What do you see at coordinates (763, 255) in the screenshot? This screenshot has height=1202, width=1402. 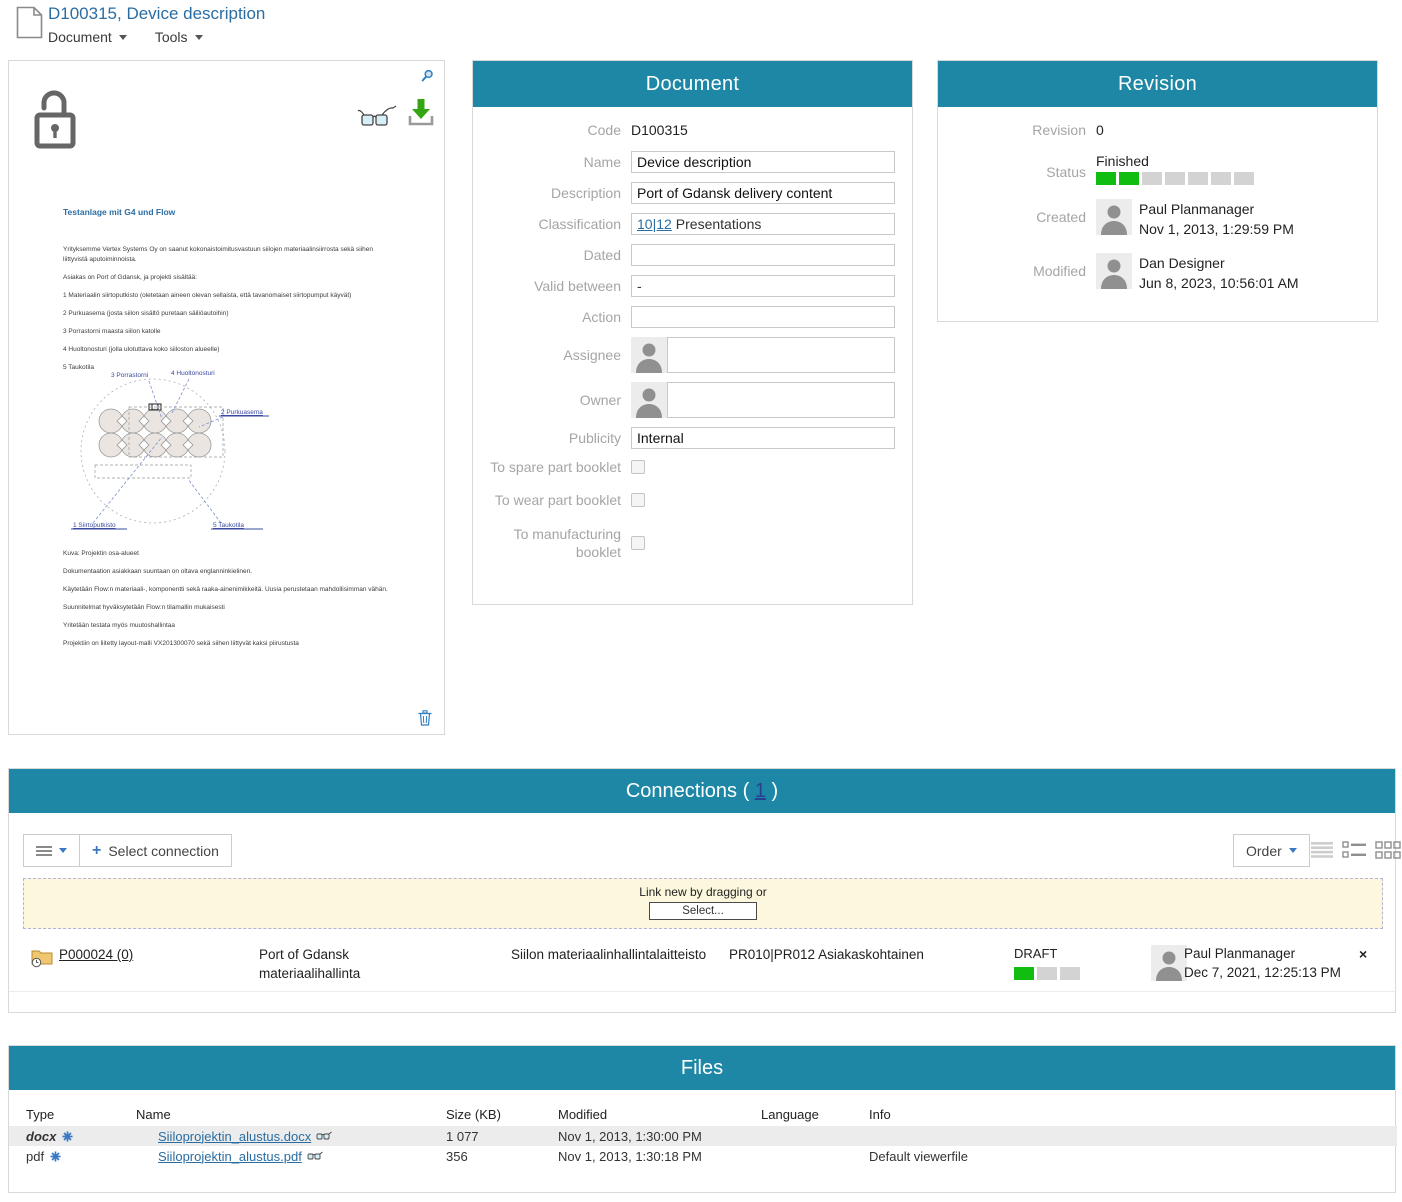 I see `dated-field` at bounding box center [763, 255].